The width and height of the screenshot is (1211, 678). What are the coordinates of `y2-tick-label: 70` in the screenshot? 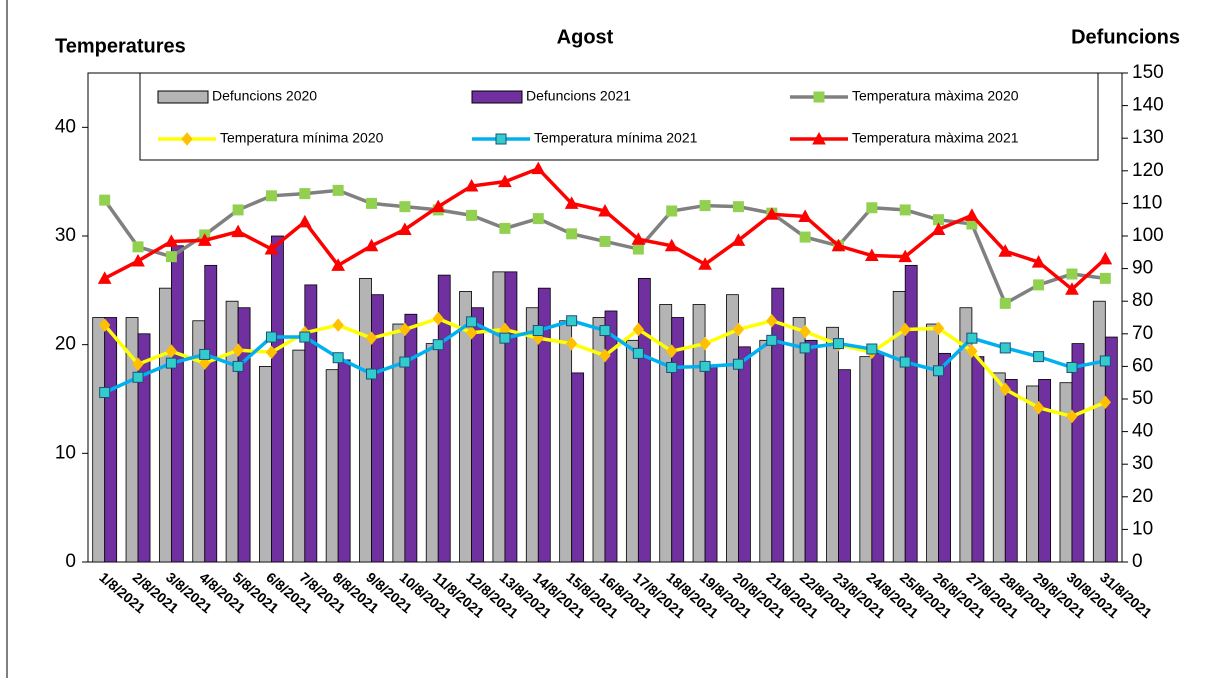 It's located at (1142, 333).